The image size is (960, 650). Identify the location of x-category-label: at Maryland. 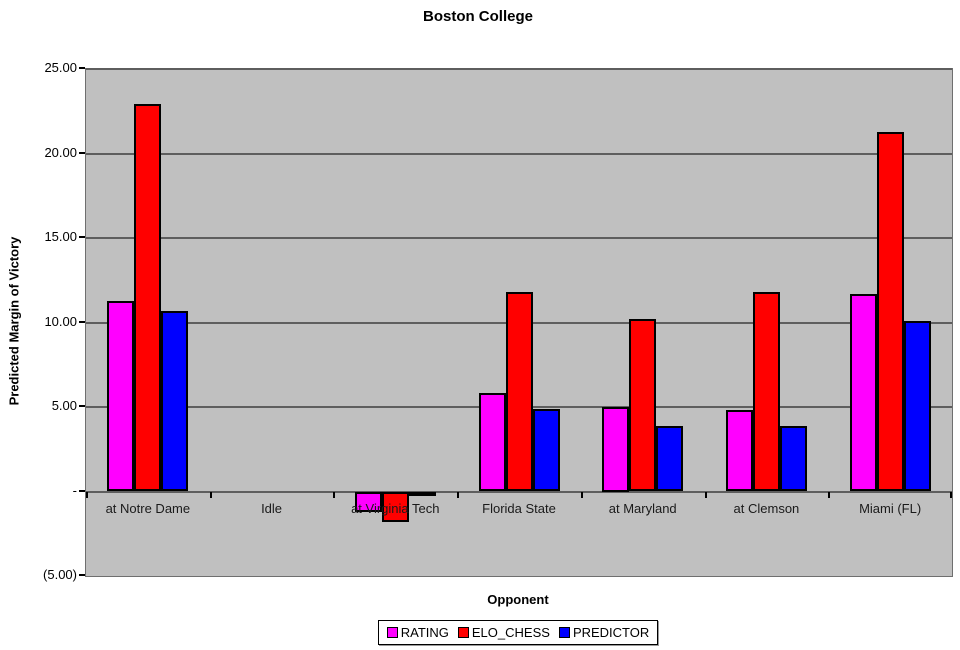
(642, 508).